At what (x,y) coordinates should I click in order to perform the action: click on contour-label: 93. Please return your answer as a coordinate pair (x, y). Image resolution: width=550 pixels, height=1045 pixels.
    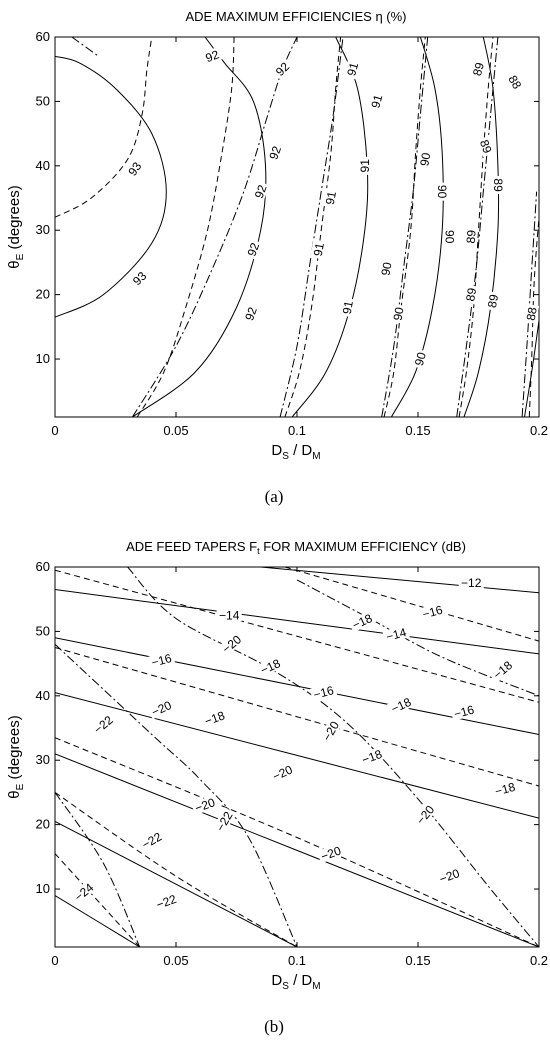
    Looking at the image, I should click on (134, 168).